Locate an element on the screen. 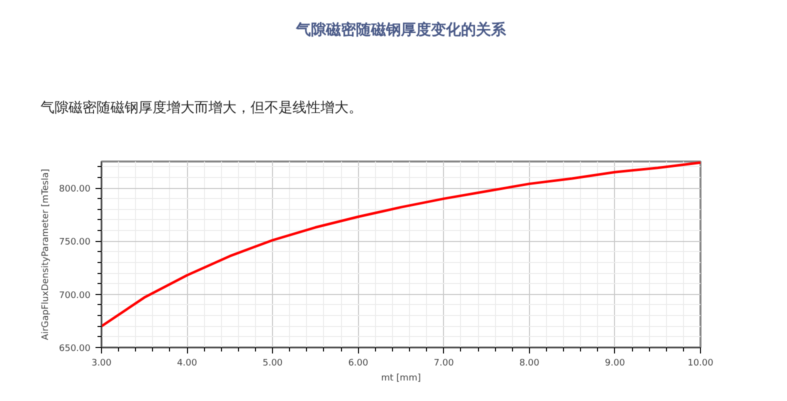 Image resolution: width=787 pixels, height=401 pixels. x-tick-label: 3.00 is located at coordinates (101, 363).